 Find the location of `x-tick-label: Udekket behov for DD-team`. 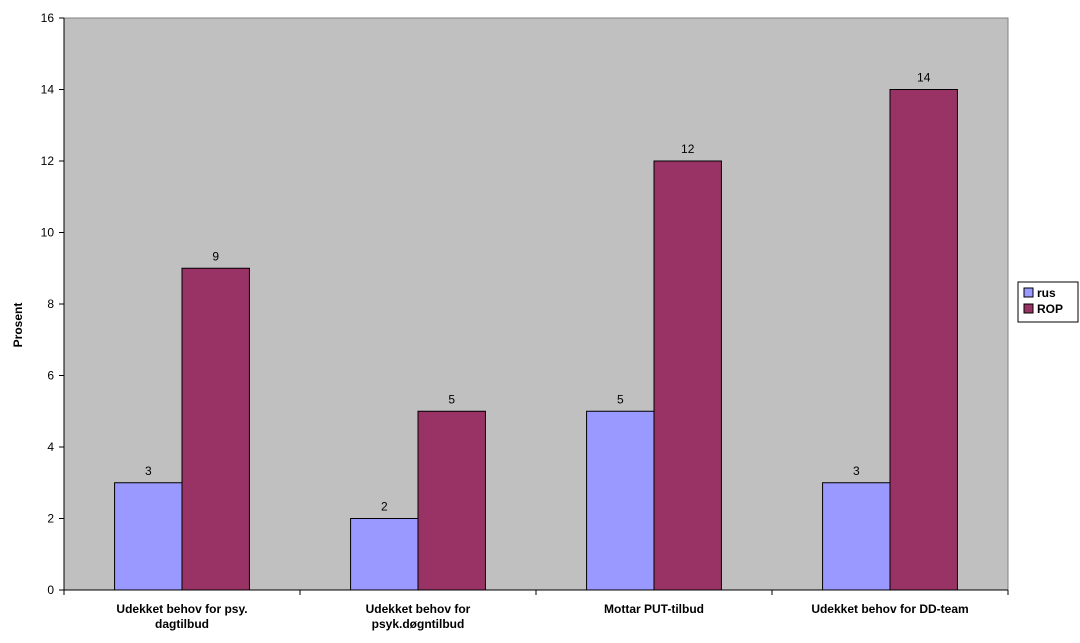

x-tick-label: Udekket behov for DD-team is located at coordinates (889, 609).